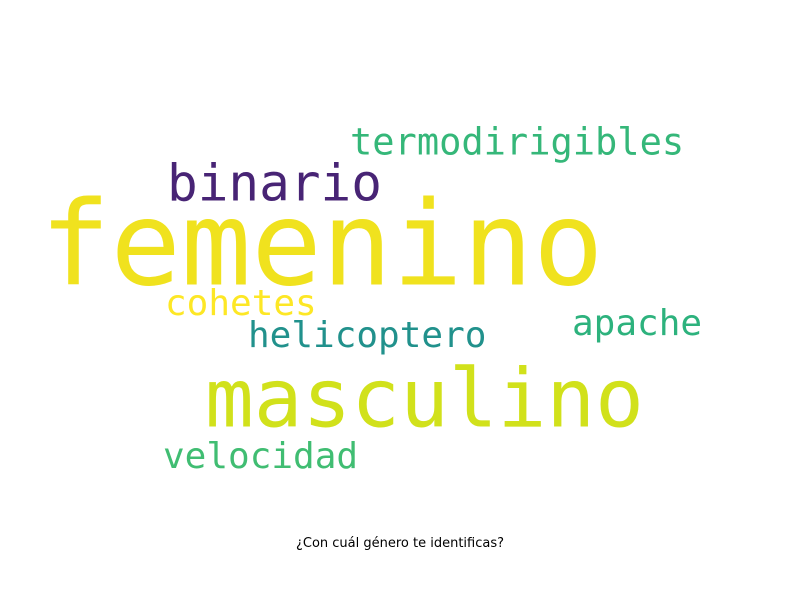 This screenshot has height=600, width=800. What do you see at coordinates (637, 323) in the screenshot?
I see `word-apache: apache` at bounding box center [637, 323].